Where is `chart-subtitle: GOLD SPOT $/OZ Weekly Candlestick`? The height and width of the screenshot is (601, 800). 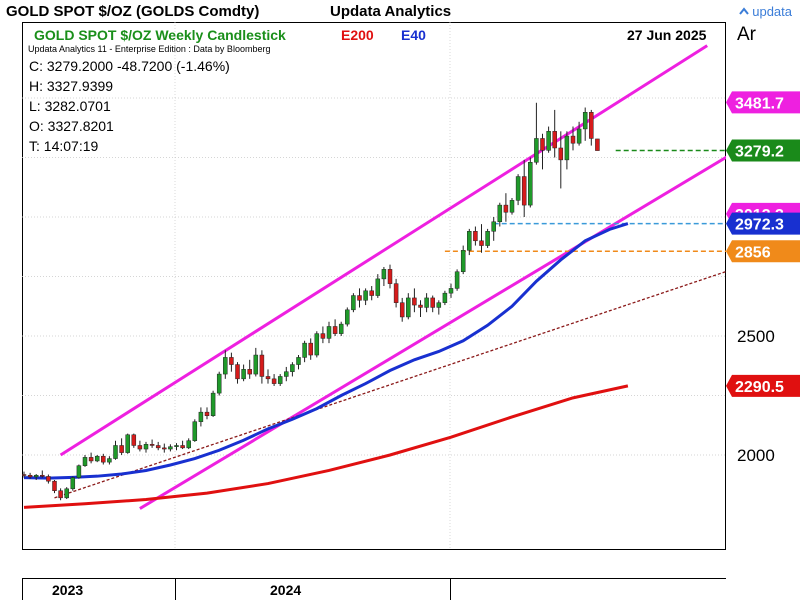
chart-subtitle: GOLD SPOT $/OZ Weekly Candlestick is located at coordinates (160, 35).